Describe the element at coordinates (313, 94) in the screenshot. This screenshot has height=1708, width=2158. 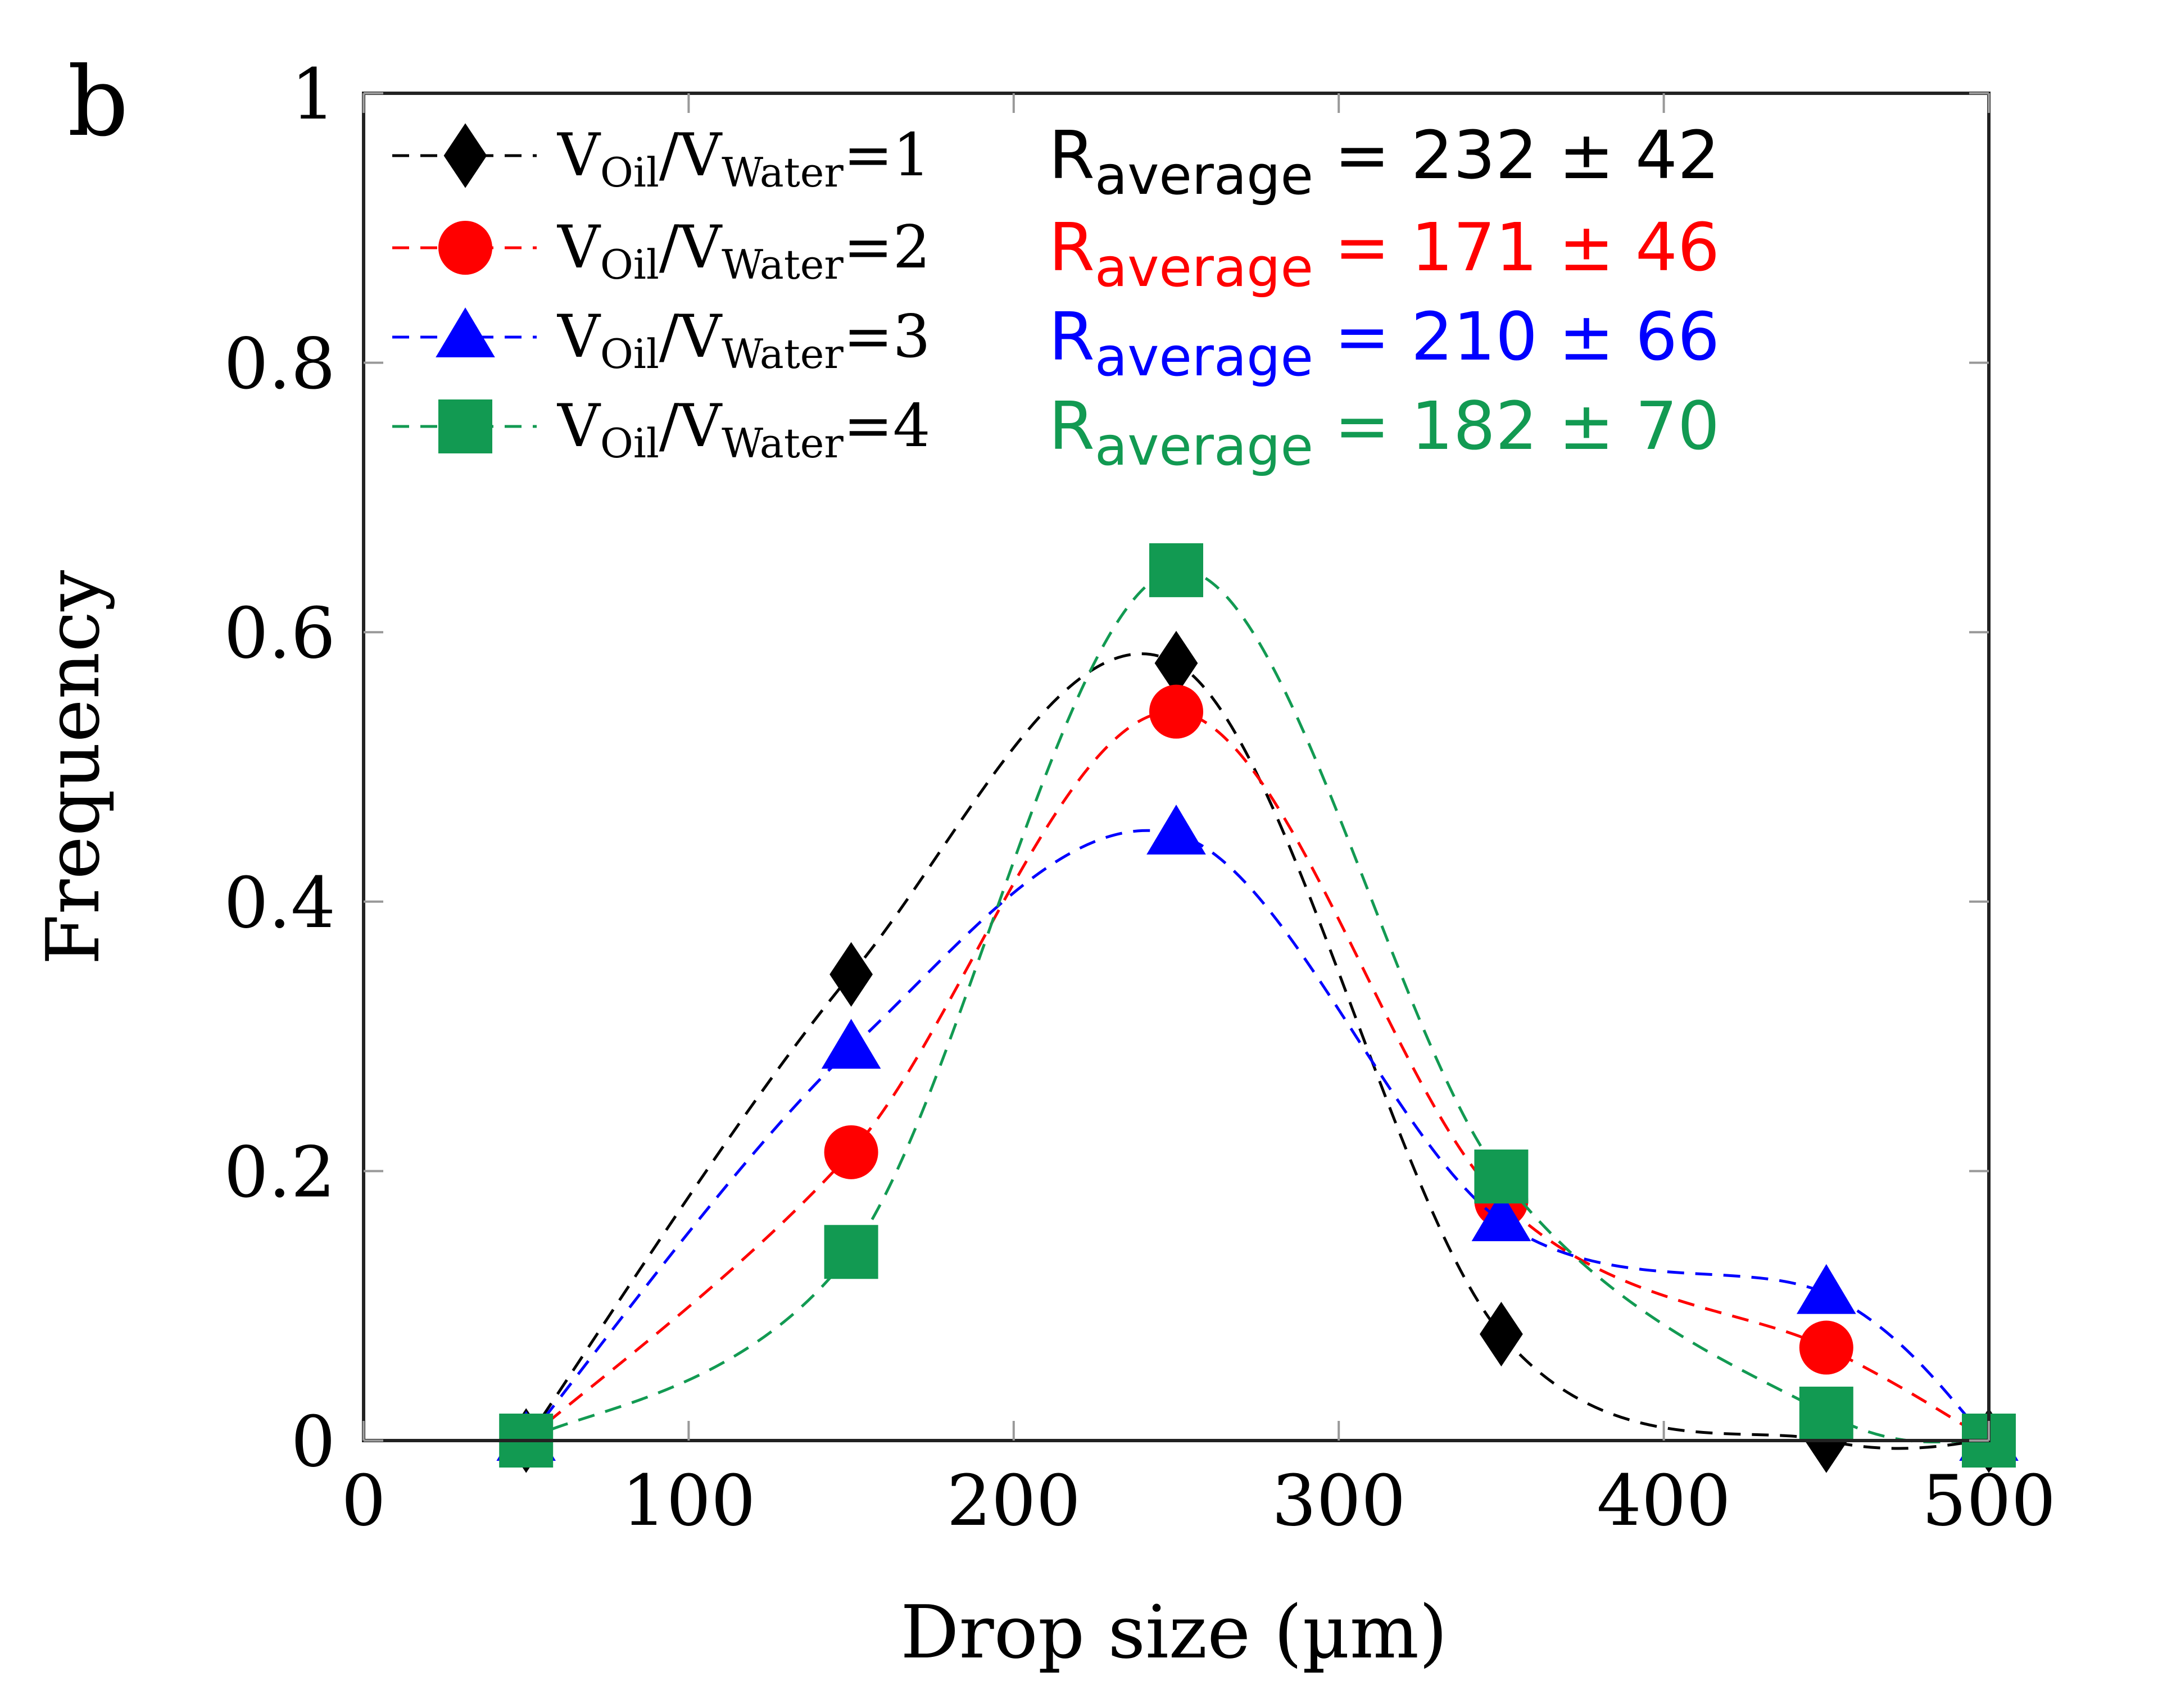
I see `y-tick-label: 1` at that location.